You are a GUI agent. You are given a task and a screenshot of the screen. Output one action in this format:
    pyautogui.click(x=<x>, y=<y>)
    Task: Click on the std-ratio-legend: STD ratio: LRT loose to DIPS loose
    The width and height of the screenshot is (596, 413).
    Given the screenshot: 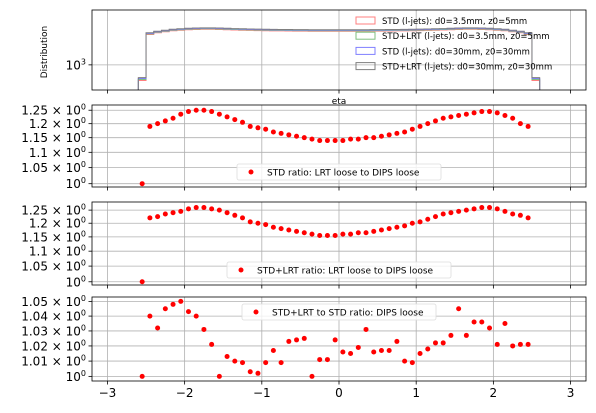 What is the action you would take?
    pyautogui.click(x=339, y=172)
    